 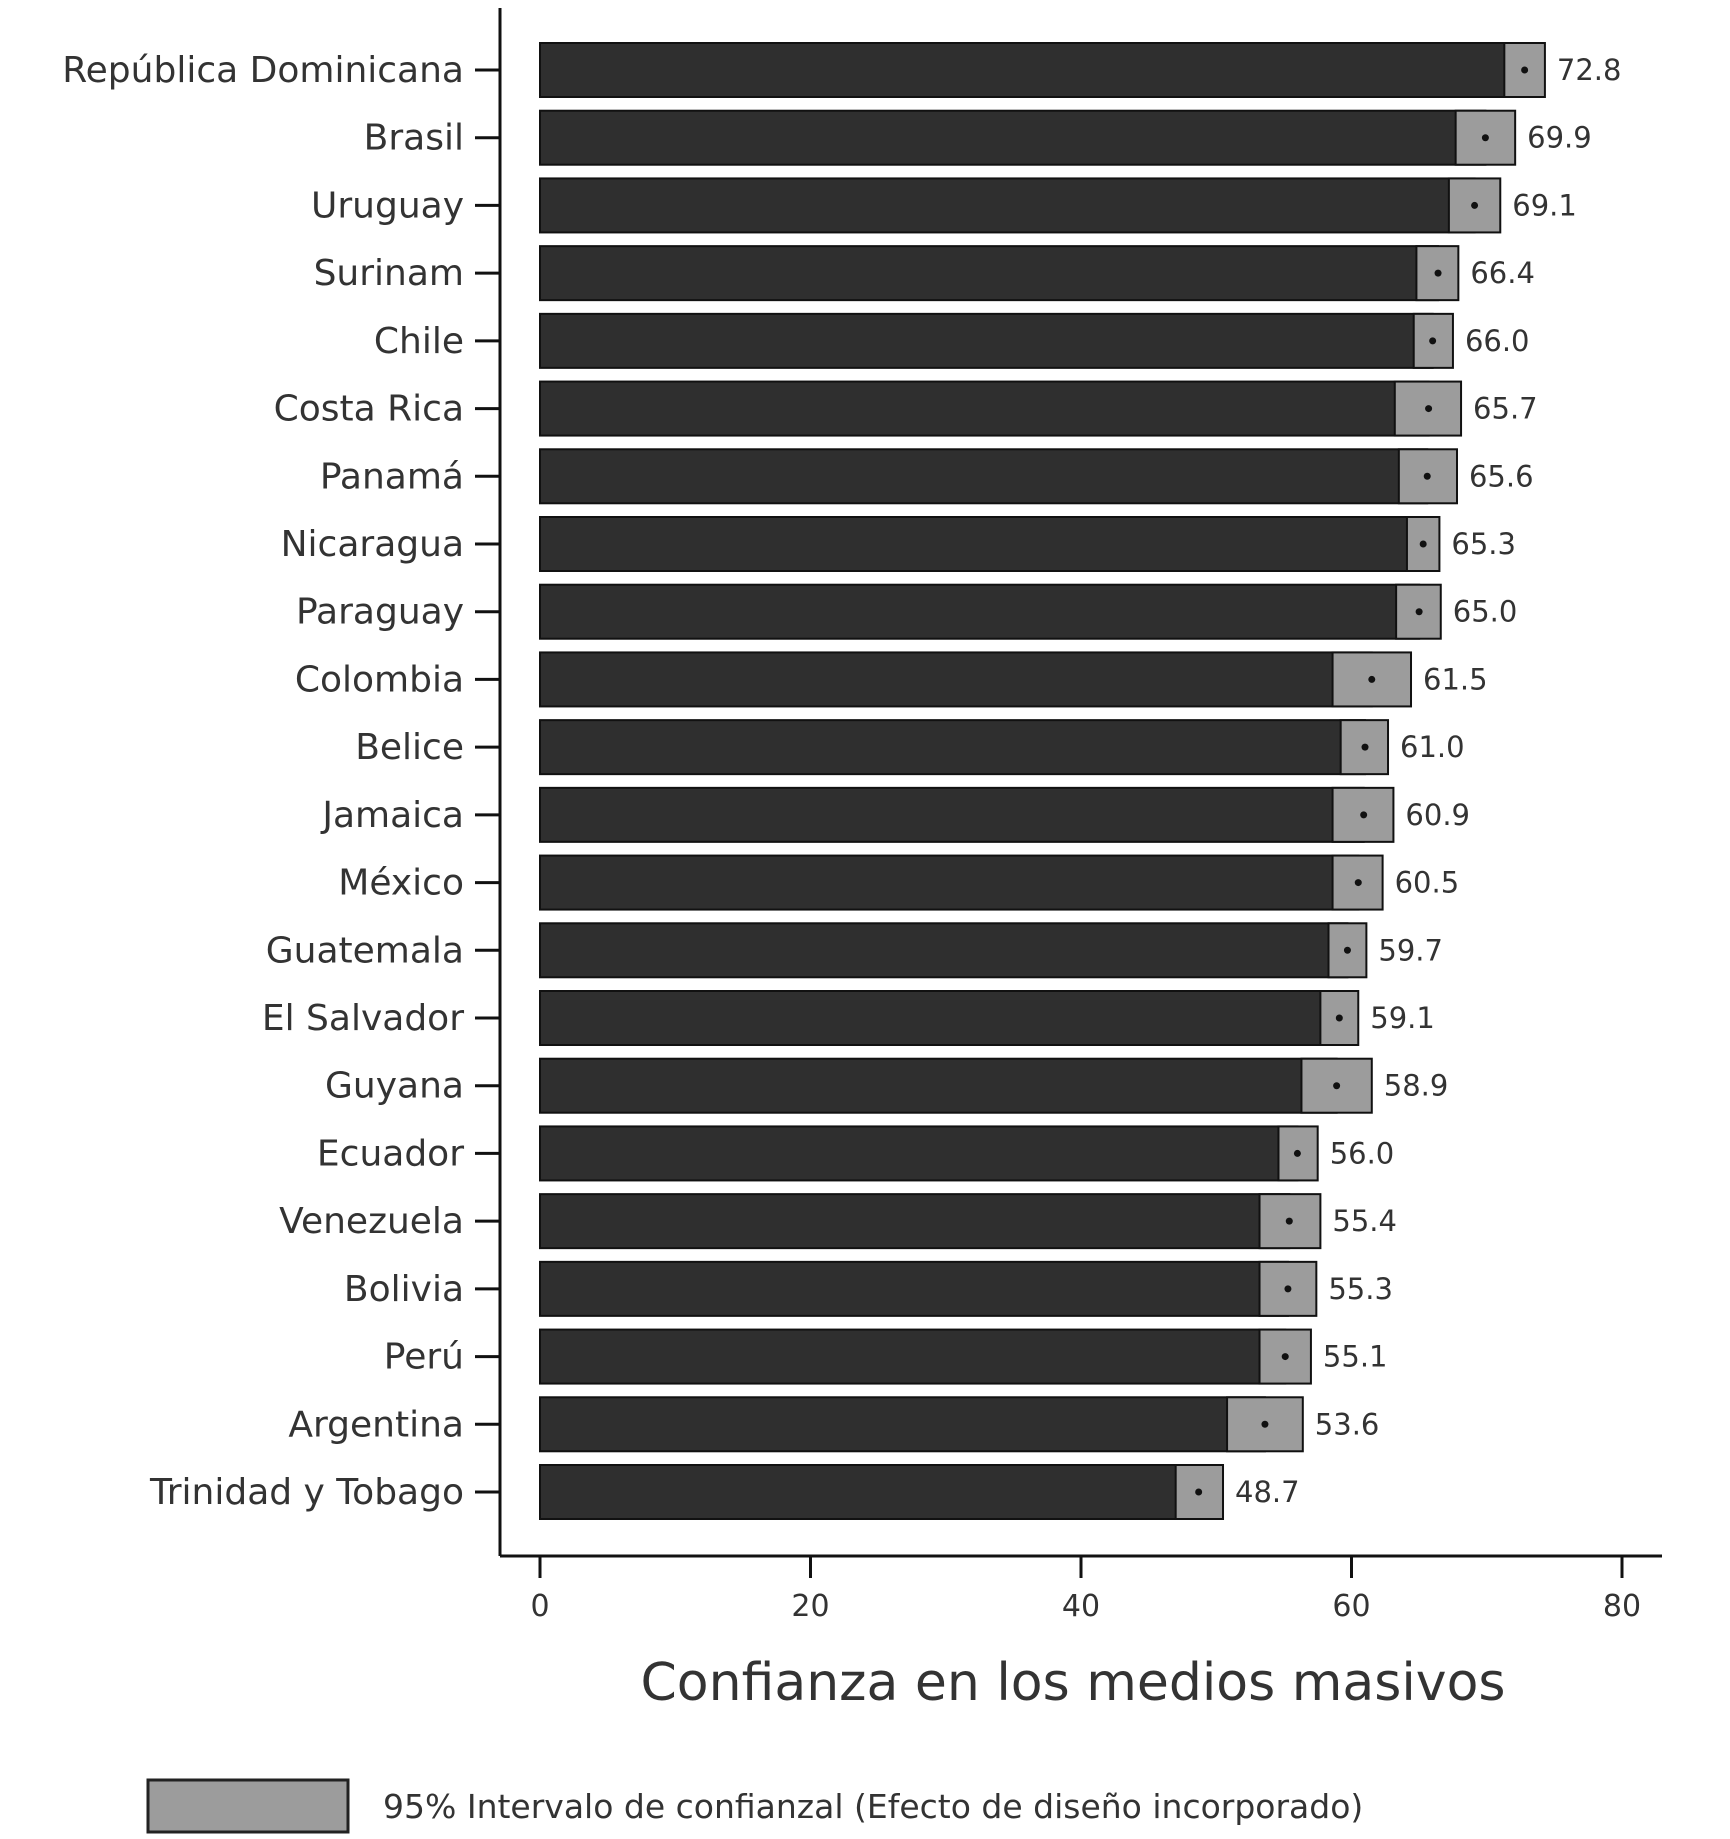 What do you see at coordinates (409, 747) in the screenshot?
I see `category-label: Belice` at bounding box center [409, 747].